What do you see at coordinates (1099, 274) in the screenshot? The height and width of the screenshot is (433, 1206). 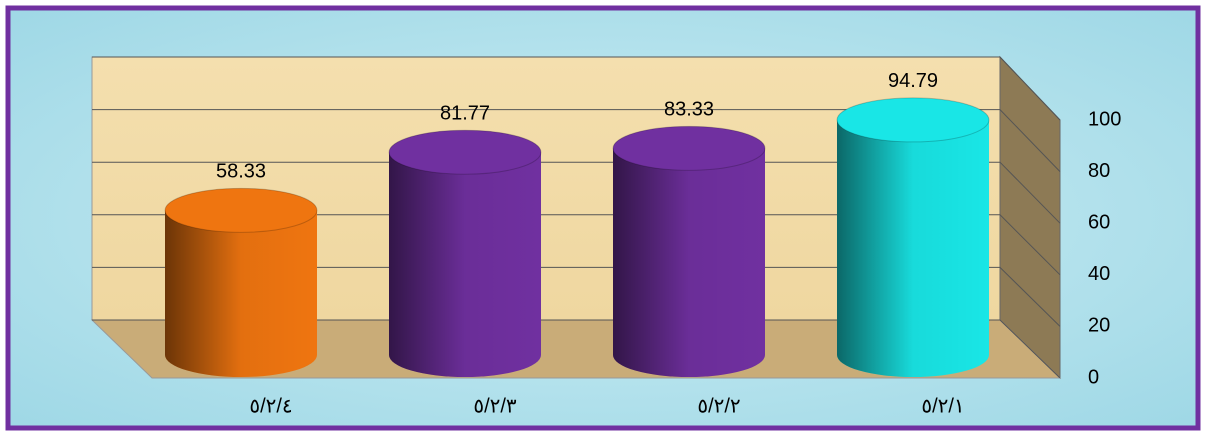 I see `y-tick-label: 40` at bounding box center [1099, 274].